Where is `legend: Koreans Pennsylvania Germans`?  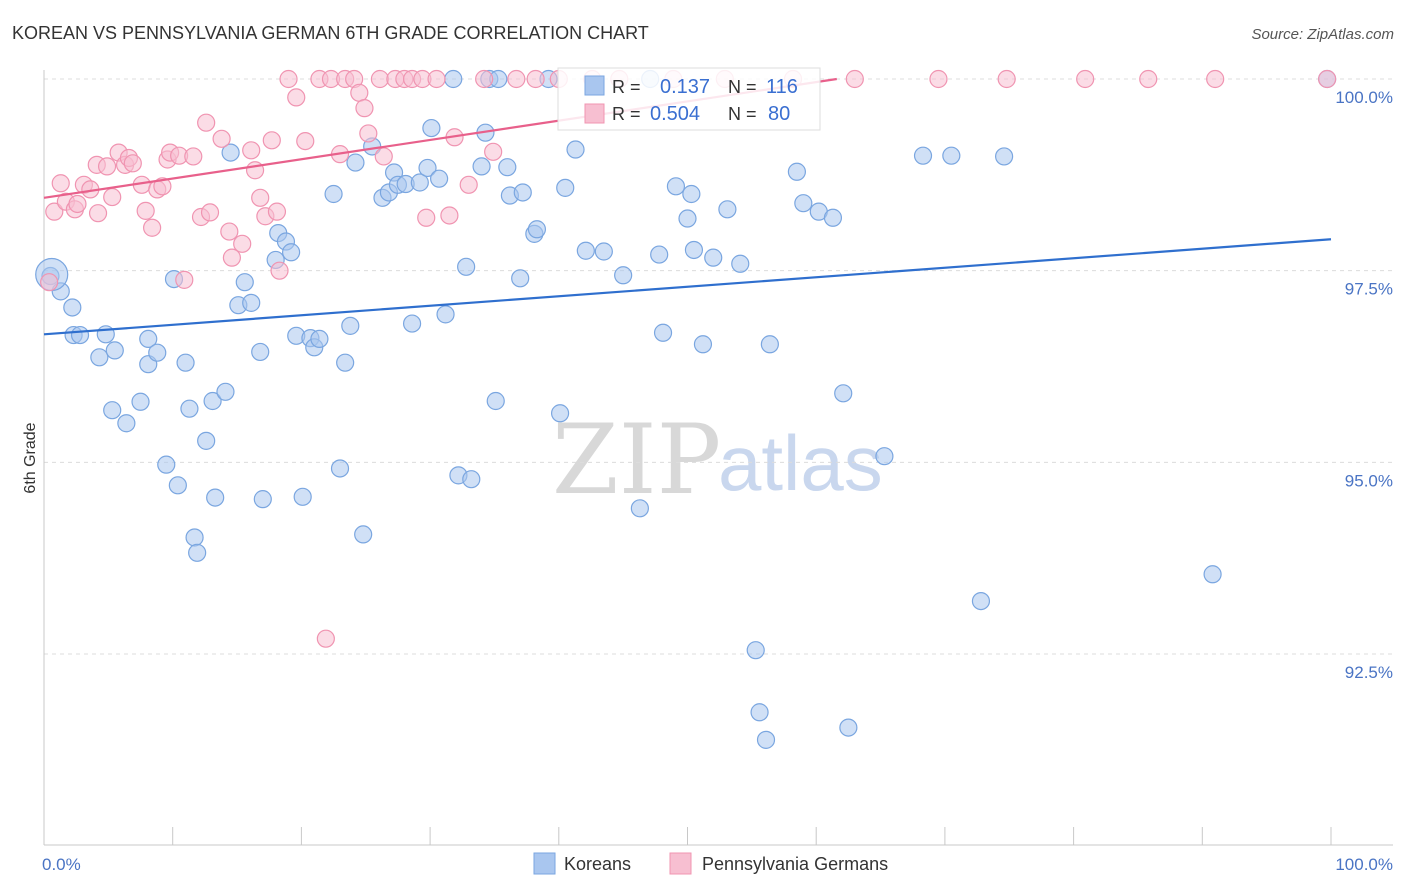 legend: Koreans Pennsylvania Germans is located at coordinates (710, 863).